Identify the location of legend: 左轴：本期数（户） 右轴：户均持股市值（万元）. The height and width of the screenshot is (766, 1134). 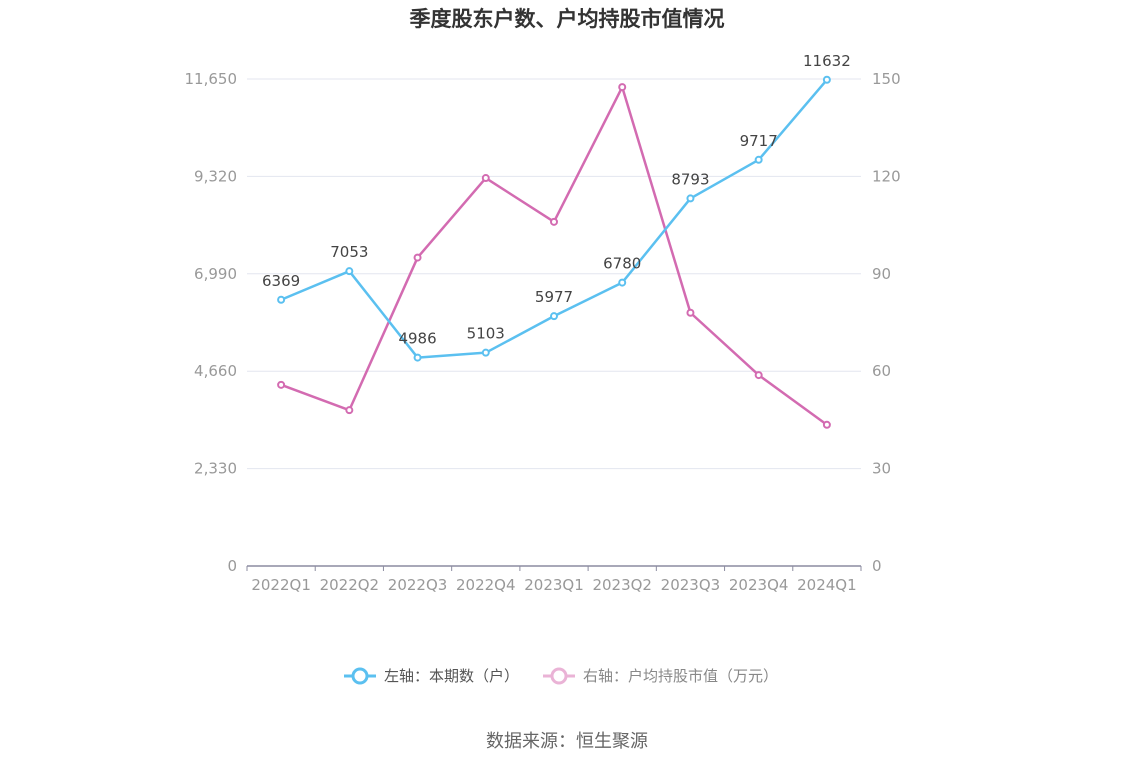
(561, 676).